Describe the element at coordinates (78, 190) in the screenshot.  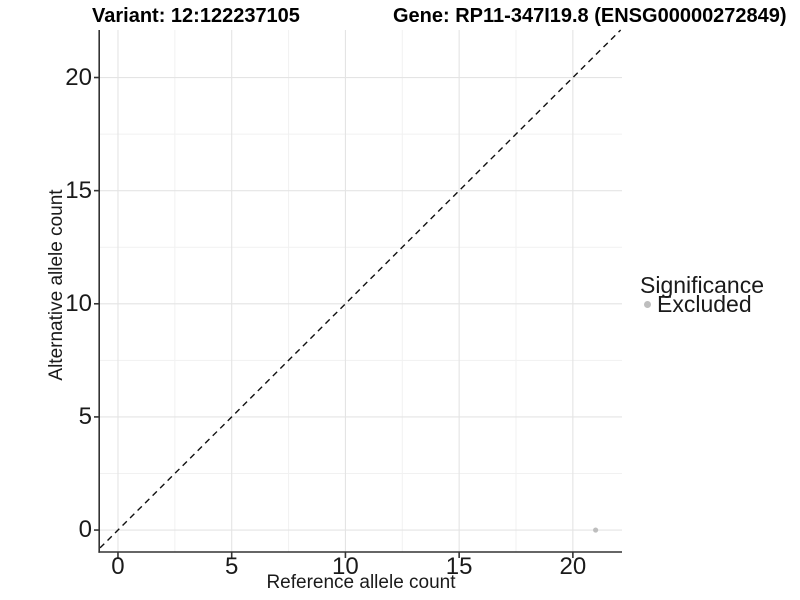
I see `y-tick-label: 15` at that location.